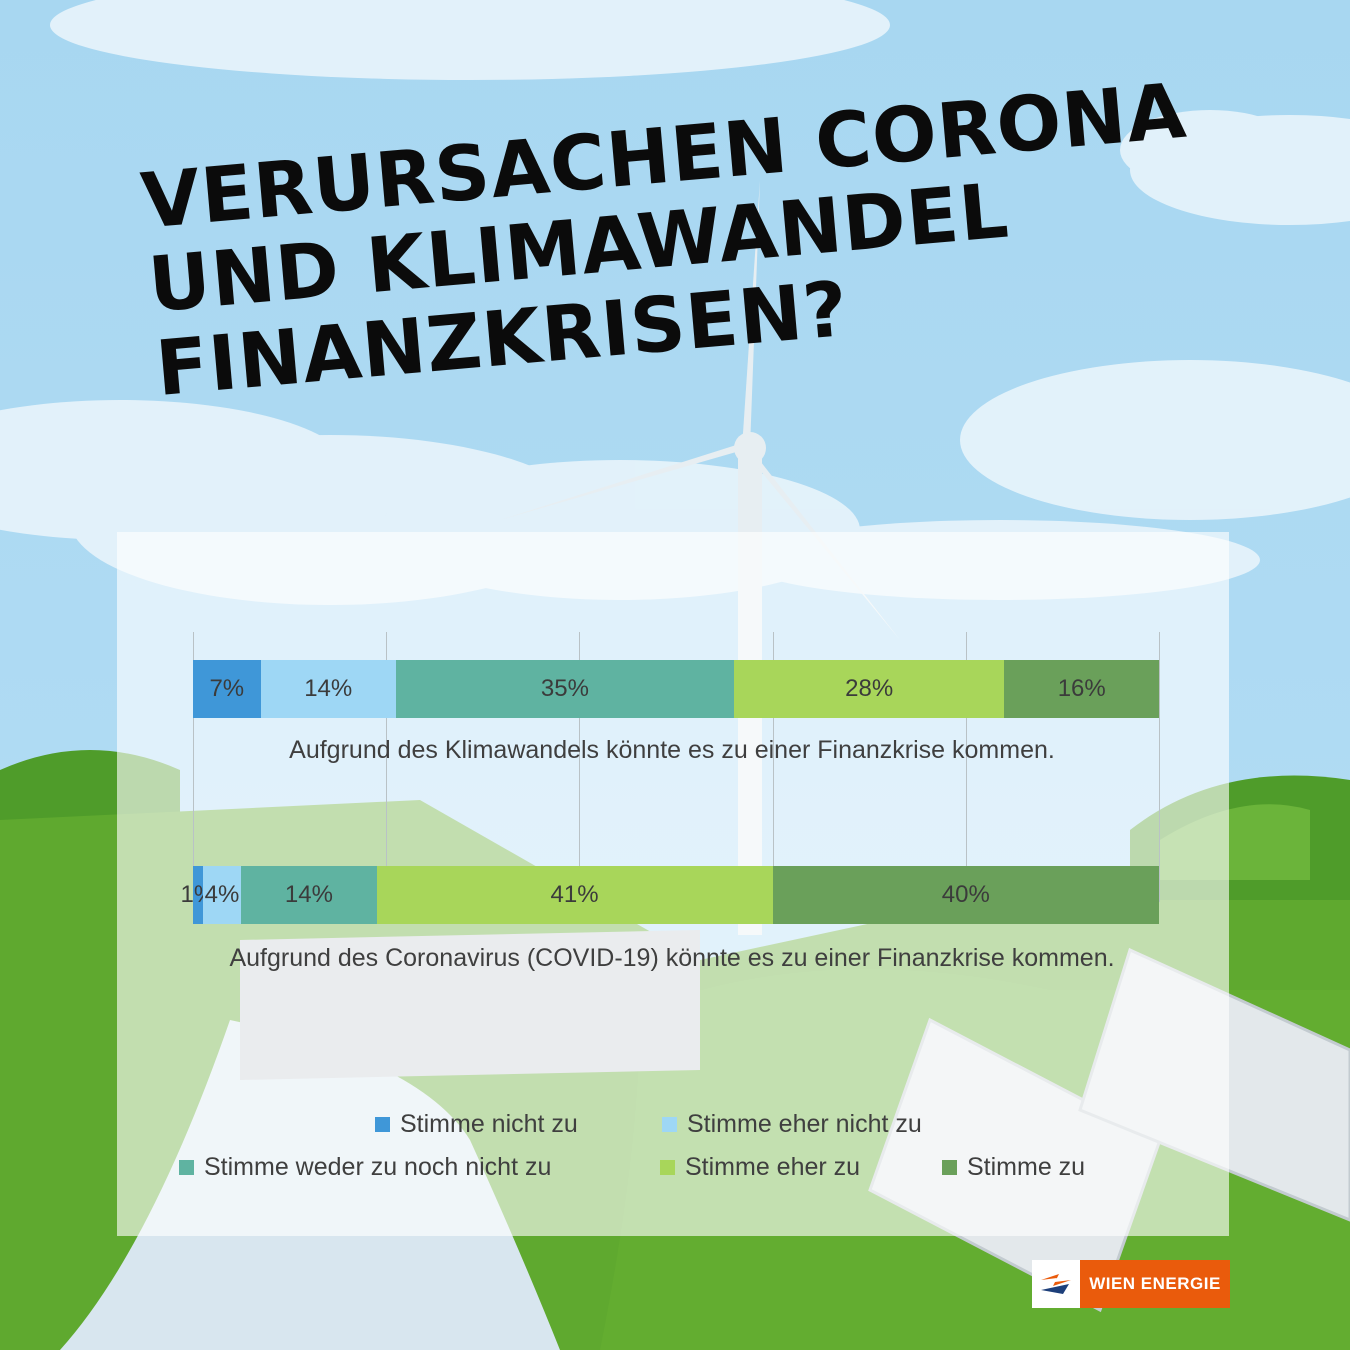 The image size is (1350, 1350). I want to click on bar-segment: 1%, so click(197, 895).